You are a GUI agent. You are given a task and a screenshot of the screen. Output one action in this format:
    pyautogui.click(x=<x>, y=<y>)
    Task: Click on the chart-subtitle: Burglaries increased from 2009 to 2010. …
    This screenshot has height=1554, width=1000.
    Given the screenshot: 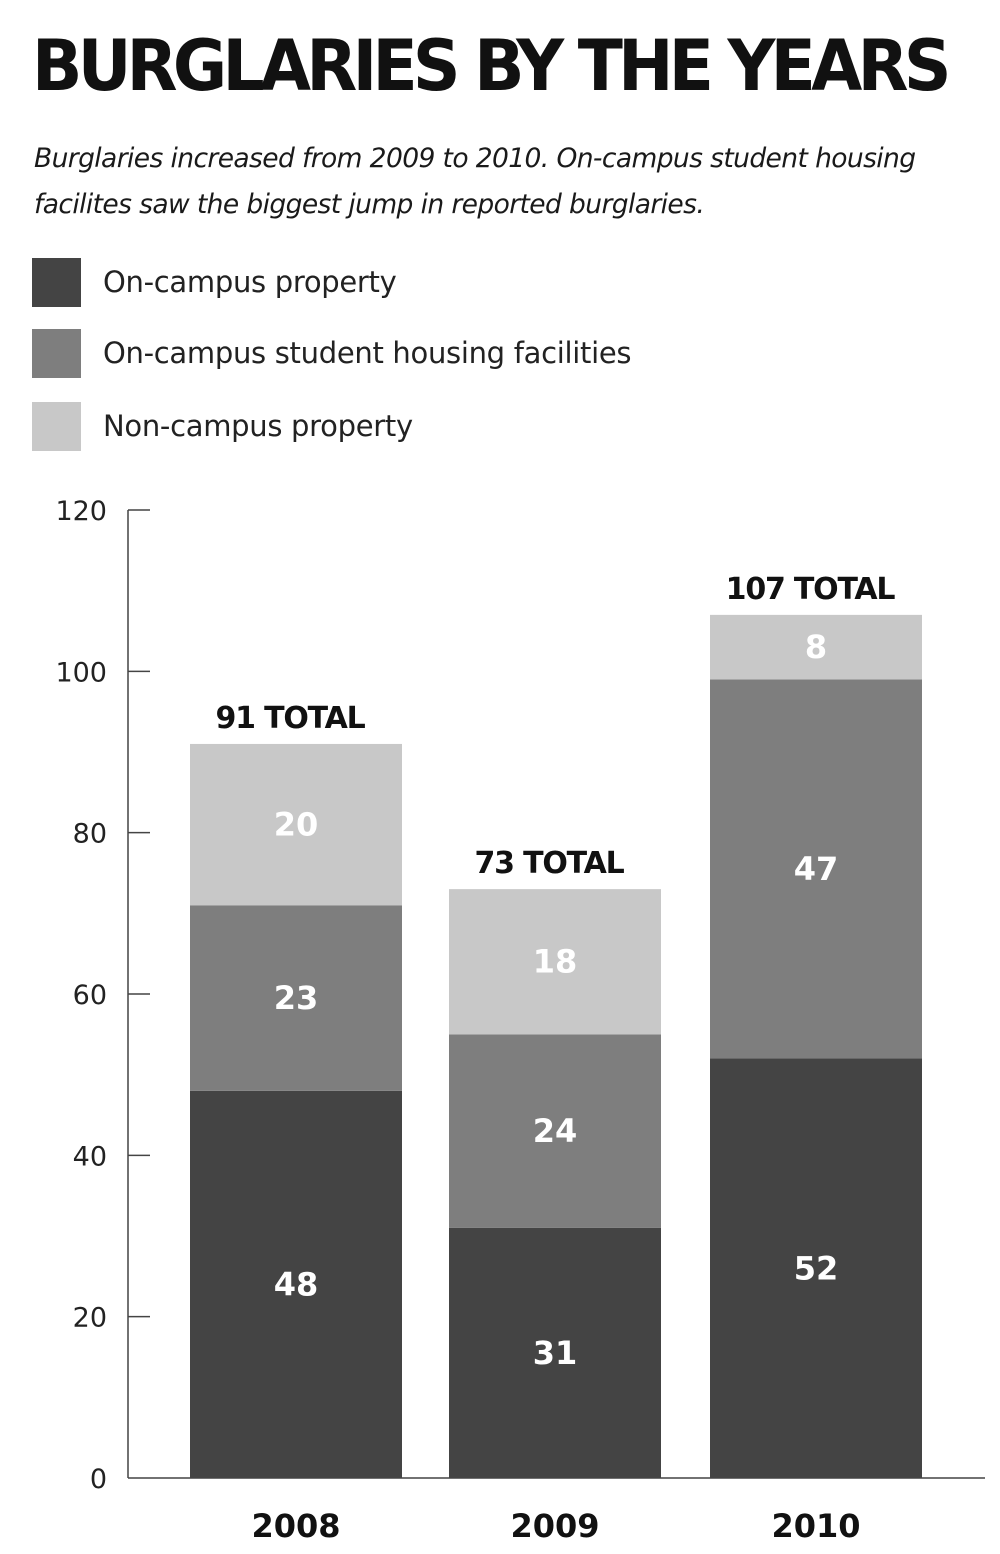 What is the action you would take?
    pyautogui.click(x=475, y=181)
    